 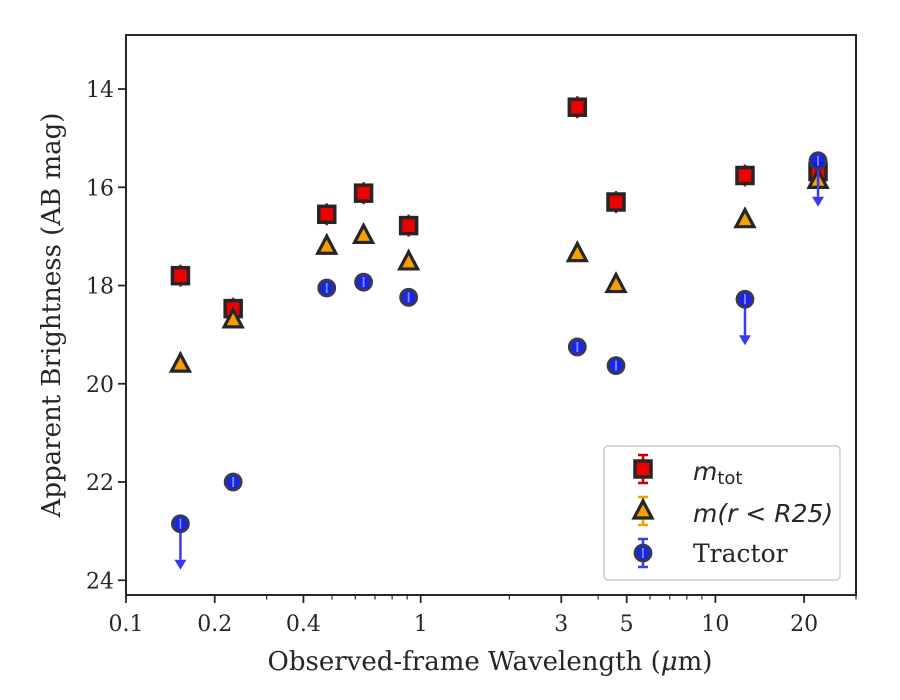 What do you see at coordinates (705, 471) in the screenshot?
I see `legend-label-mtot-m: m` at bounding box center [705, 471].